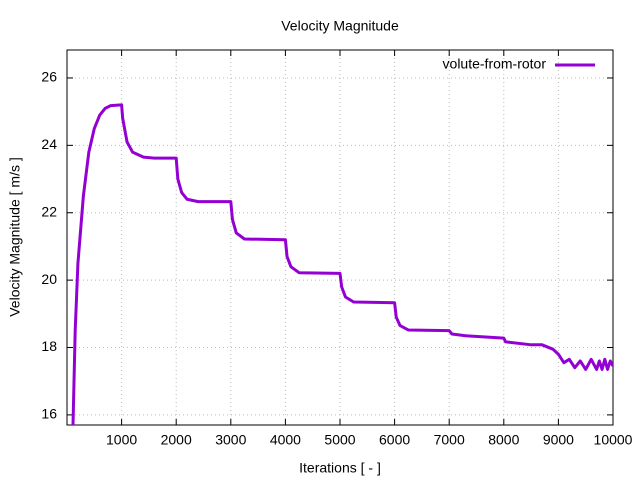  What do you see at coordinates (503, 440) in the screenshot?
I see `x-tick-label: 8000` at bounding box center [503, 440].